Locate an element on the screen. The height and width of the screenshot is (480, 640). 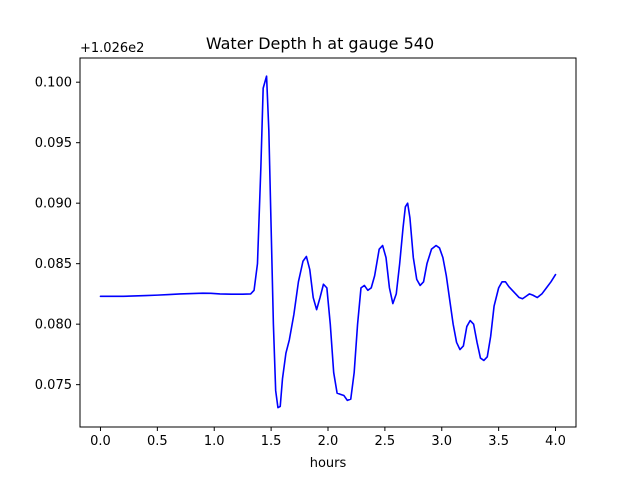
x-tick-label: 2.0 is located at coordinates (328, 441).